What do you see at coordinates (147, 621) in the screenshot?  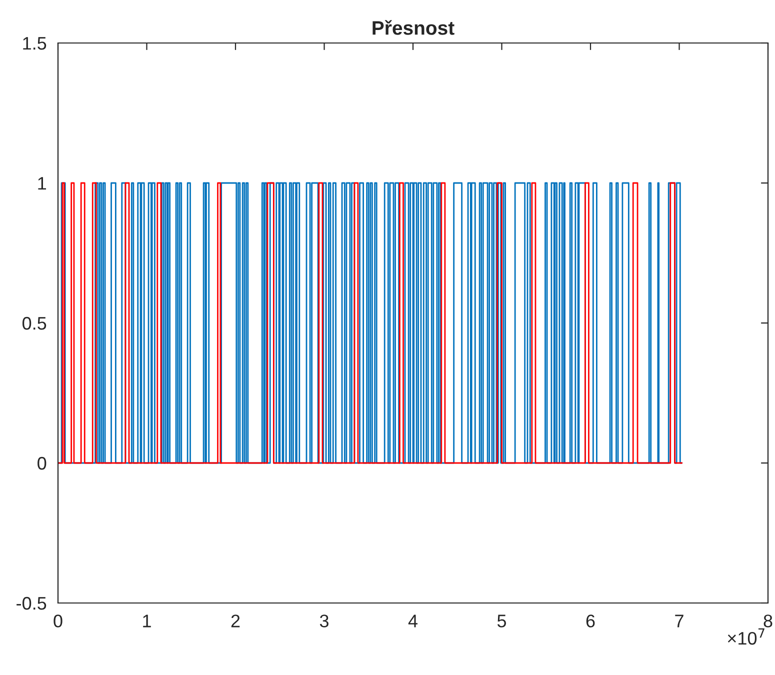 I see `x-tick-label: 1` at bounding box center [147, 621].